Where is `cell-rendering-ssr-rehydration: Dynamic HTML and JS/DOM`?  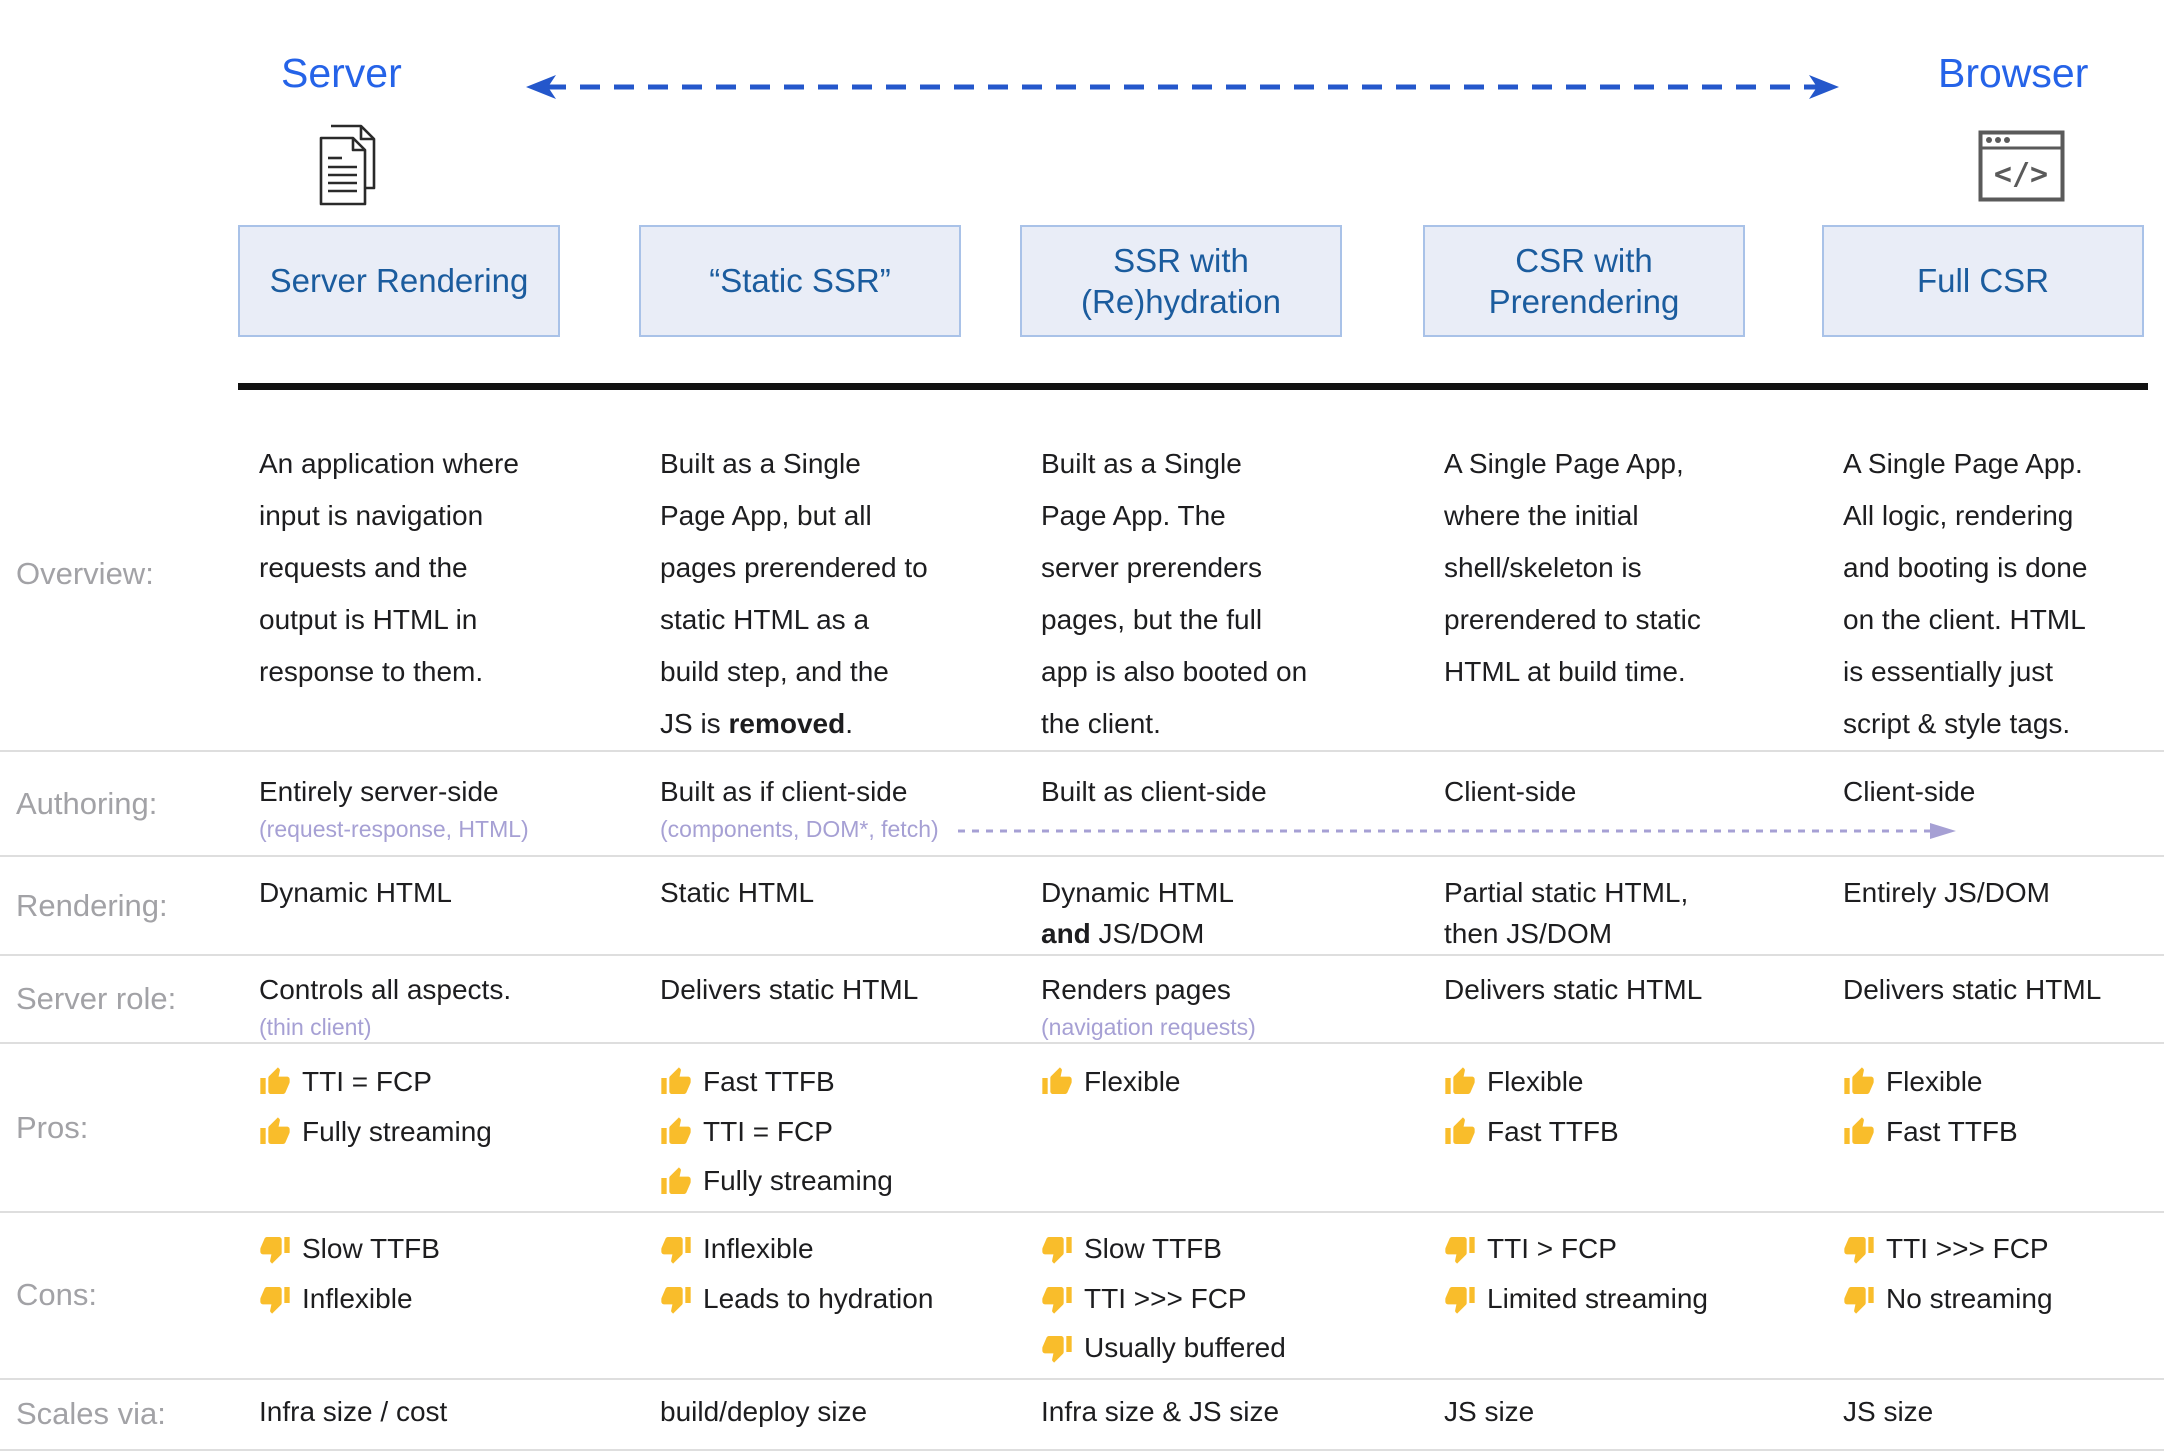
cell-rendering-ssr-rehydration: Dynamic HTML and JS/DOM is located at coordinates (1242, 905).